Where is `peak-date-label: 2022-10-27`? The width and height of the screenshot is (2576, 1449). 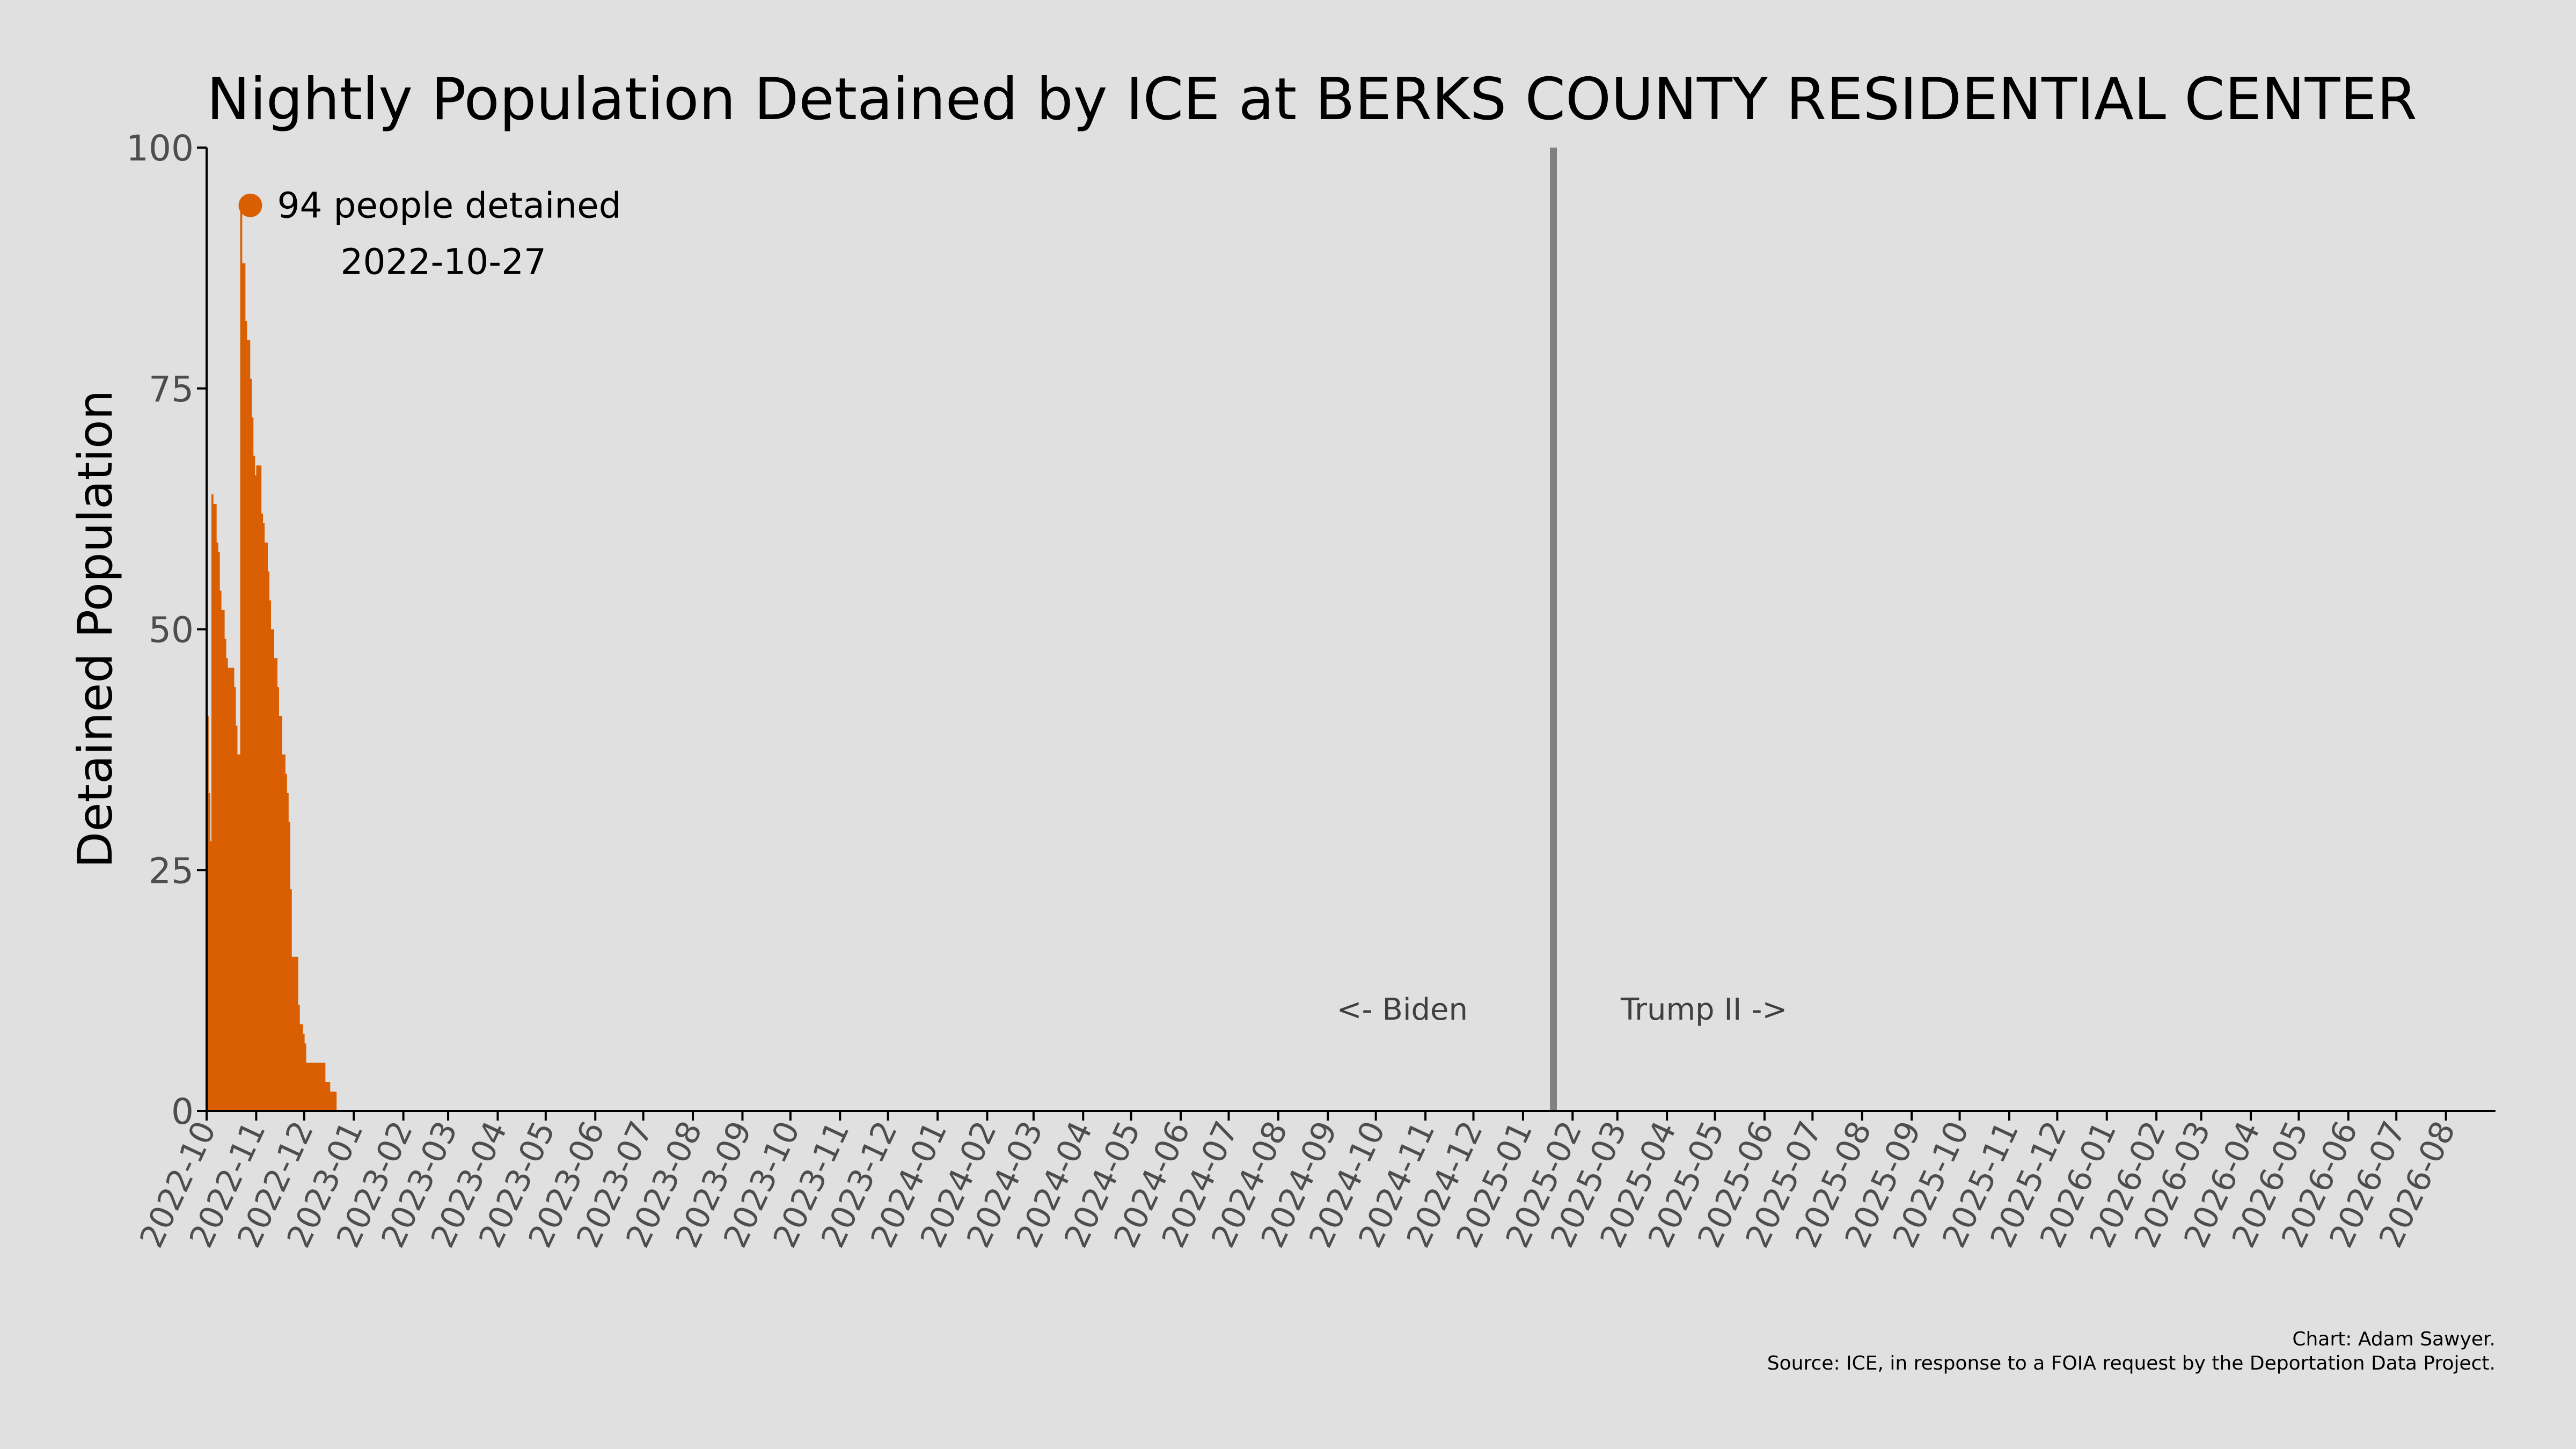
peak-date-label: 2022-10-27 is located at coordinates (443, 262).